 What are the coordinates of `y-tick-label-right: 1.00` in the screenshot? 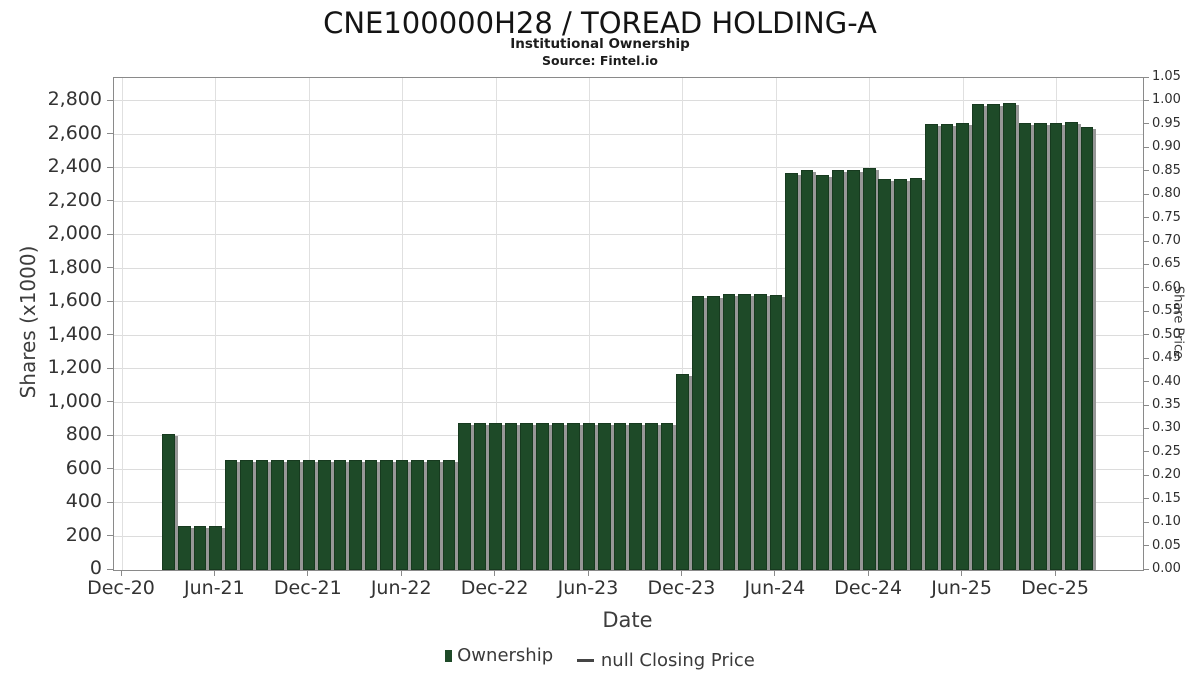 It's located at (1166, 100).